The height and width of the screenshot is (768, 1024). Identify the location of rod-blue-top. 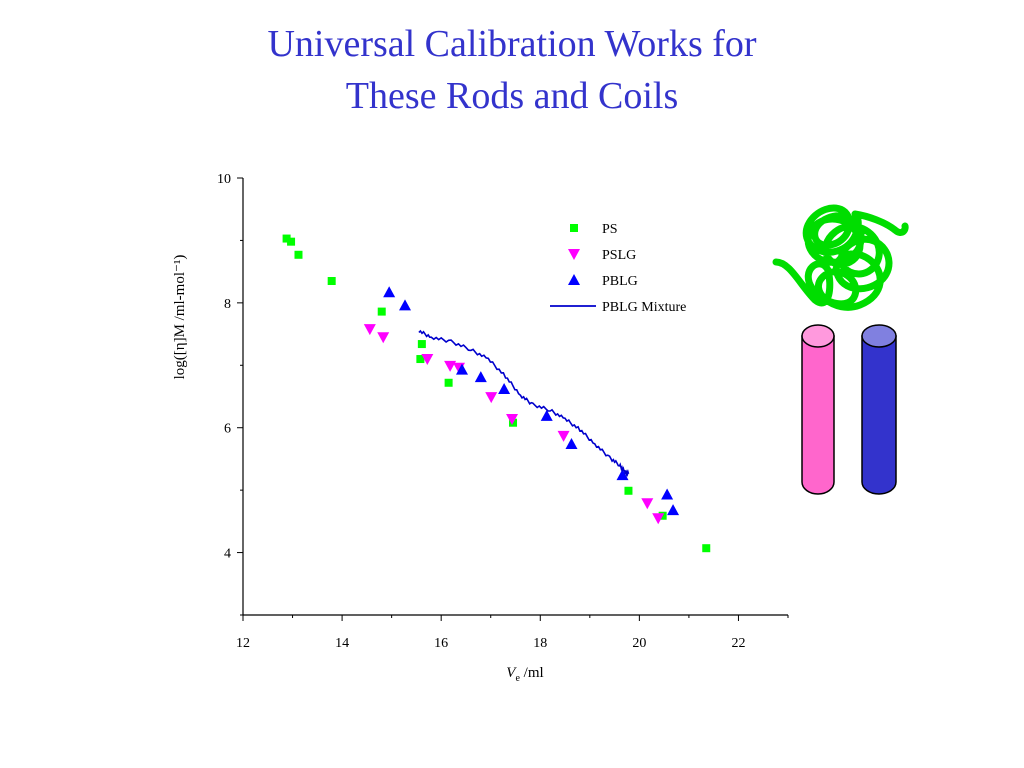
(879, 336).